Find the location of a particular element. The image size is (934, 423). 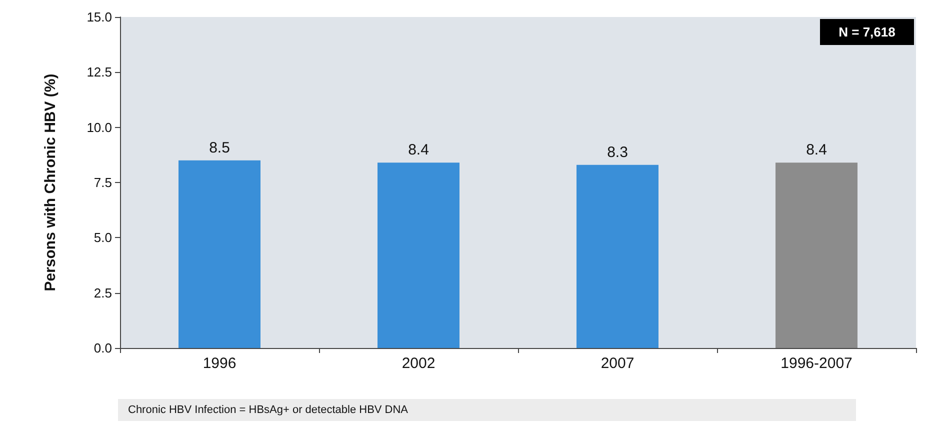

text: Chronic HBV Infection = HBsAg+ or detectable HBV DNA is located at coordinates (268, 410).